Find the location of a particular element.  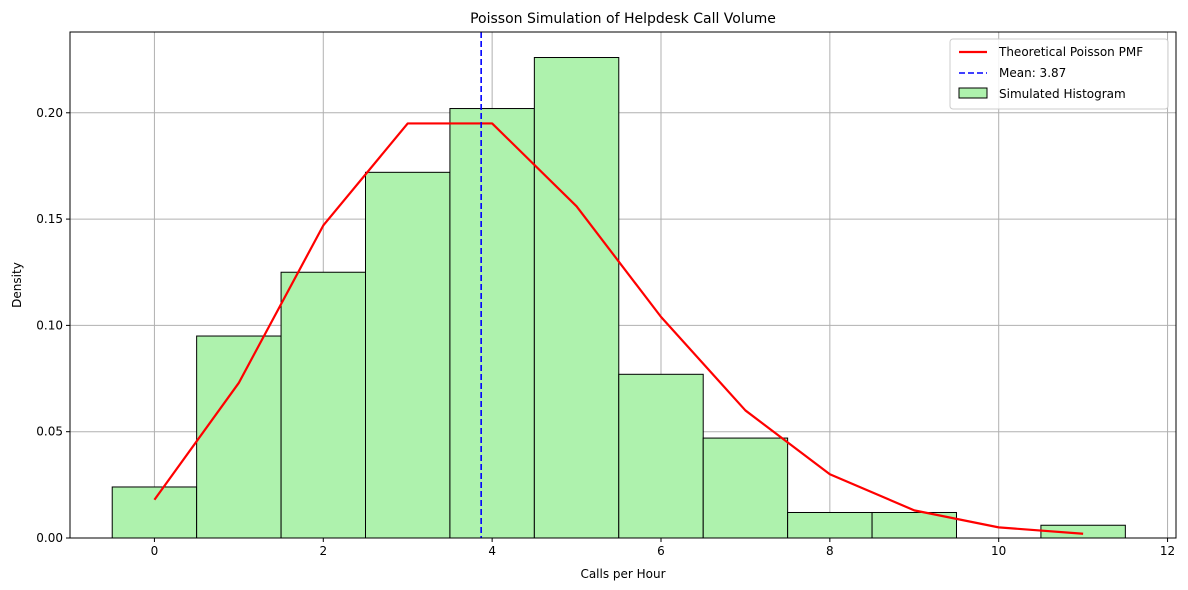

x-axis-label: Calls per Hour is located at coordinates (622, 574).